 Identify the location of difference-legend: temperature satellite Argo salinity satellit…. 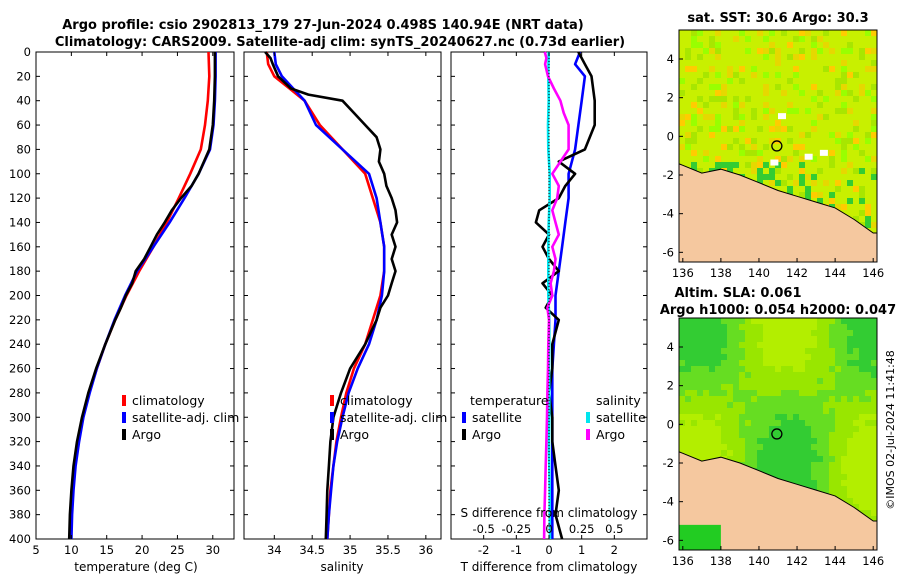
(554, 417).